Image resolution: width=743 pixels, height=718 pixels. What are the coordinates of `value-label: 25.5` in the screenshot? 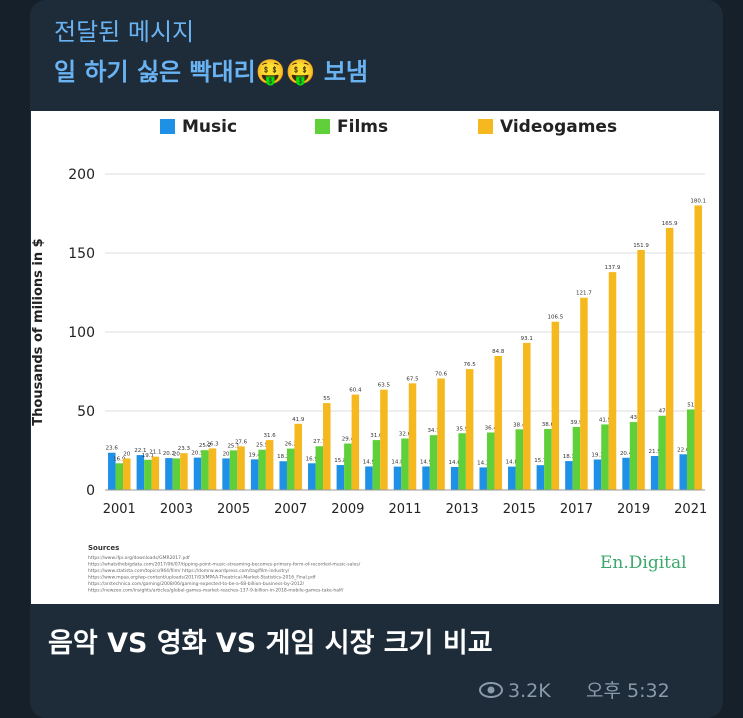 It's located at (262, 446).